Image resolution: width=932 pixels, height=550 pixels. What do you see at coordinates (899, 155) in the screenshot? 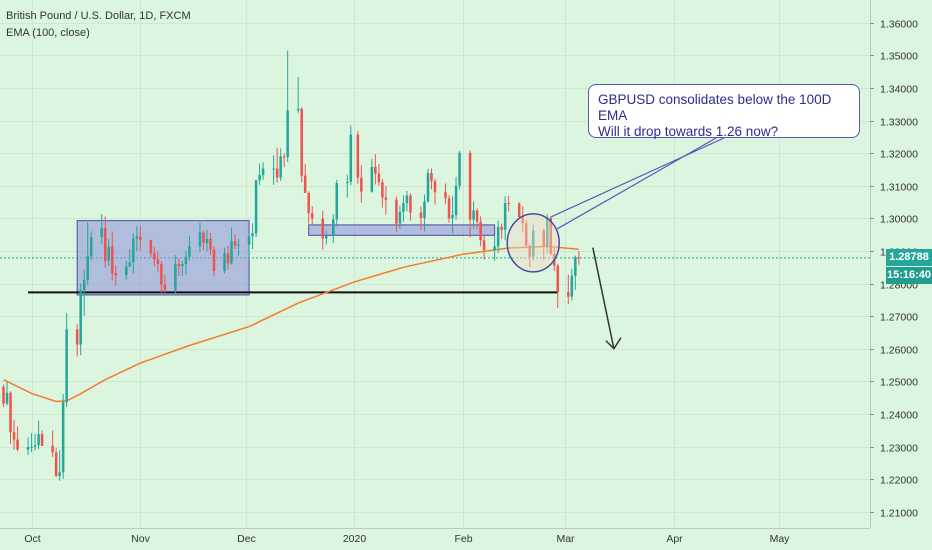
I see `price-tick-label: 1.32000` at bounding box center [899, 155].